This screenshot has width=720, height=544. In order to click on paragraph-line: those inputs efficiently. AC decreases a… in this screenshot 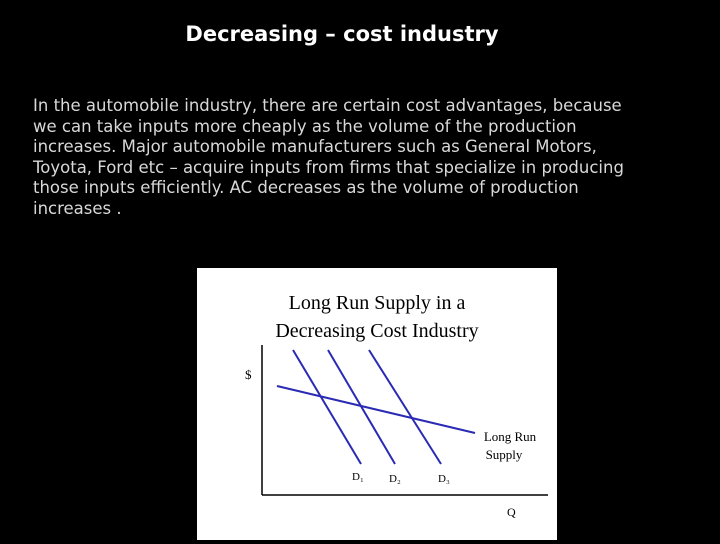, I will do `click(306, 188)`.